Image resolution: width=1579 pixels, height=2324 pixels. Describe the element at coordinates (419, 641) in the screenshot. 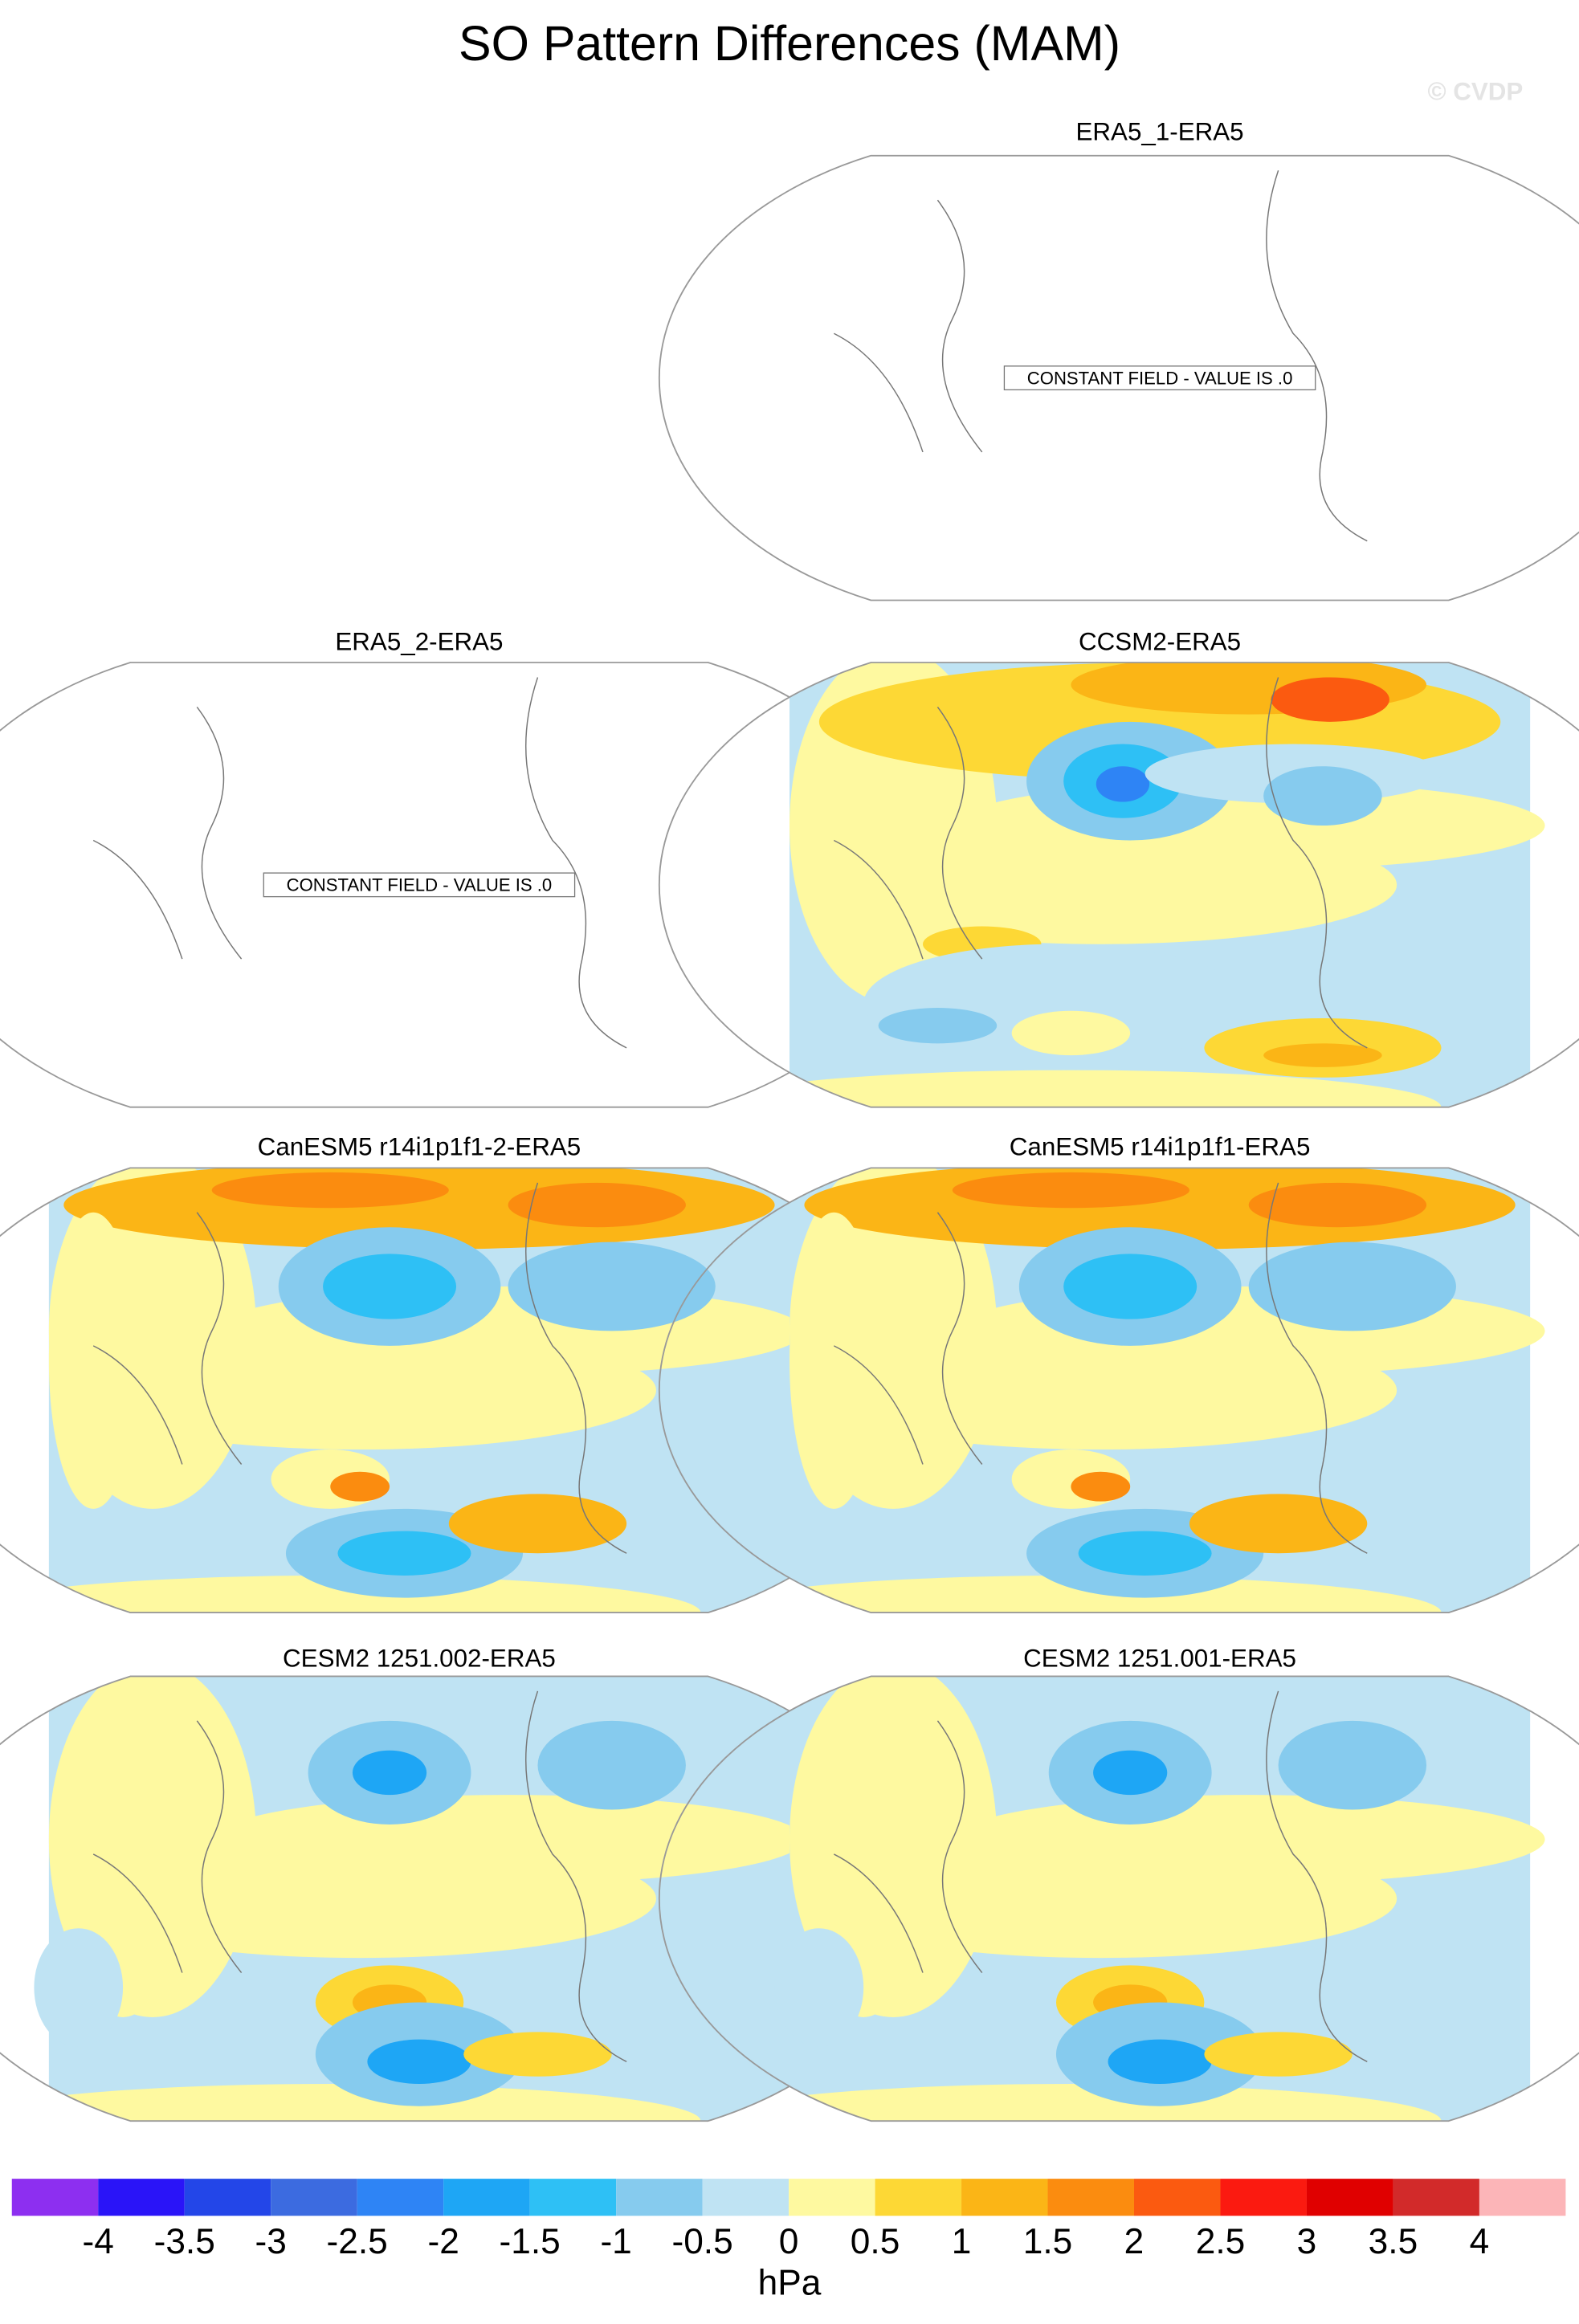

I see `panel-title: ERA5_2-ERA5` at that location.